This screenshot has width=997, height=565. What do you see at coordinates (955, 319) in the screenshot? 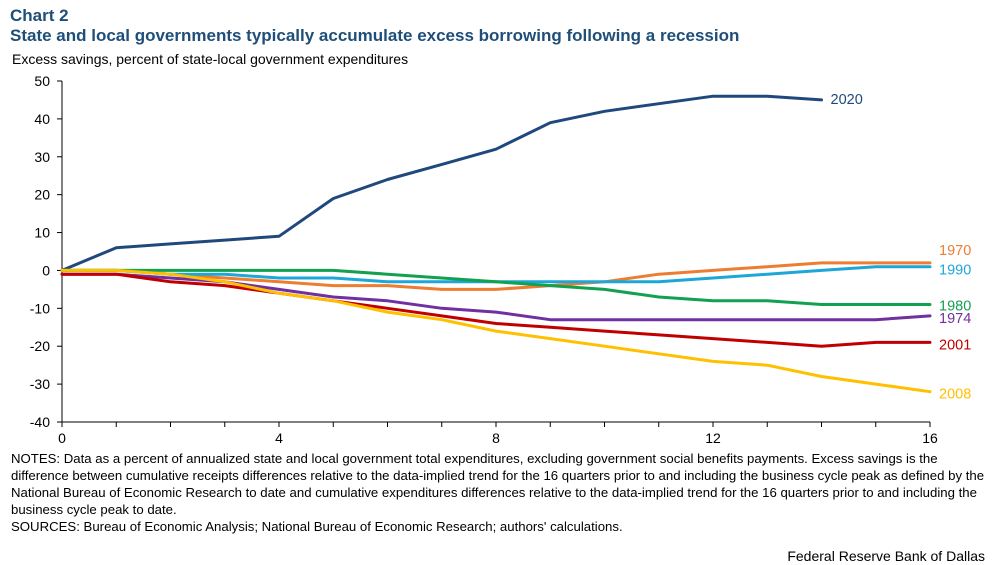
I see `series-label-1974: 1974` at bounding box center [955, 319].